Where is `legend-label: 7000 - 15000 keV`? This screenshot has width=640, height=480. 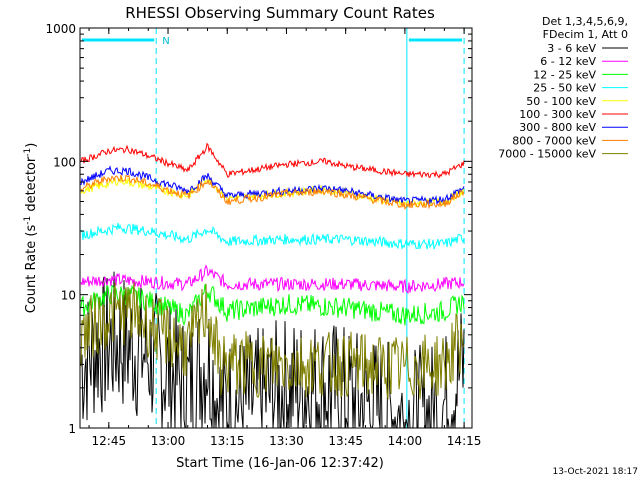
legend-label: 7000 - 15000 keV is located at coordinates (547, 154).